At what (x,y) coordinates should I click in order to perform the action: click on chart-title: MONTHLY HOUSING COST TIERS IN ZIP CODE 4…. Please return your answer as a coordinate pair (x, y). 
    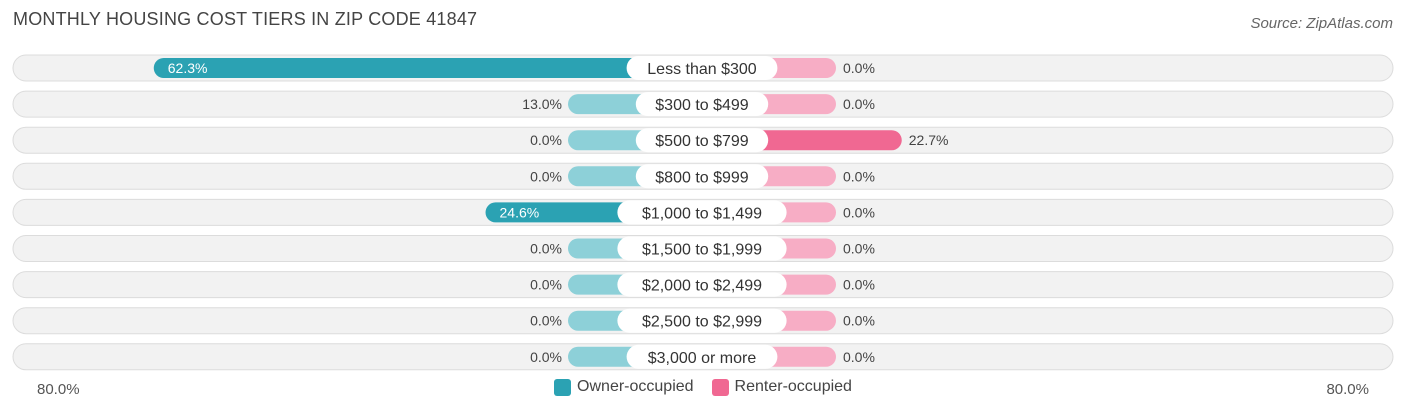
    Looking at the image, I should click on (245, 19).